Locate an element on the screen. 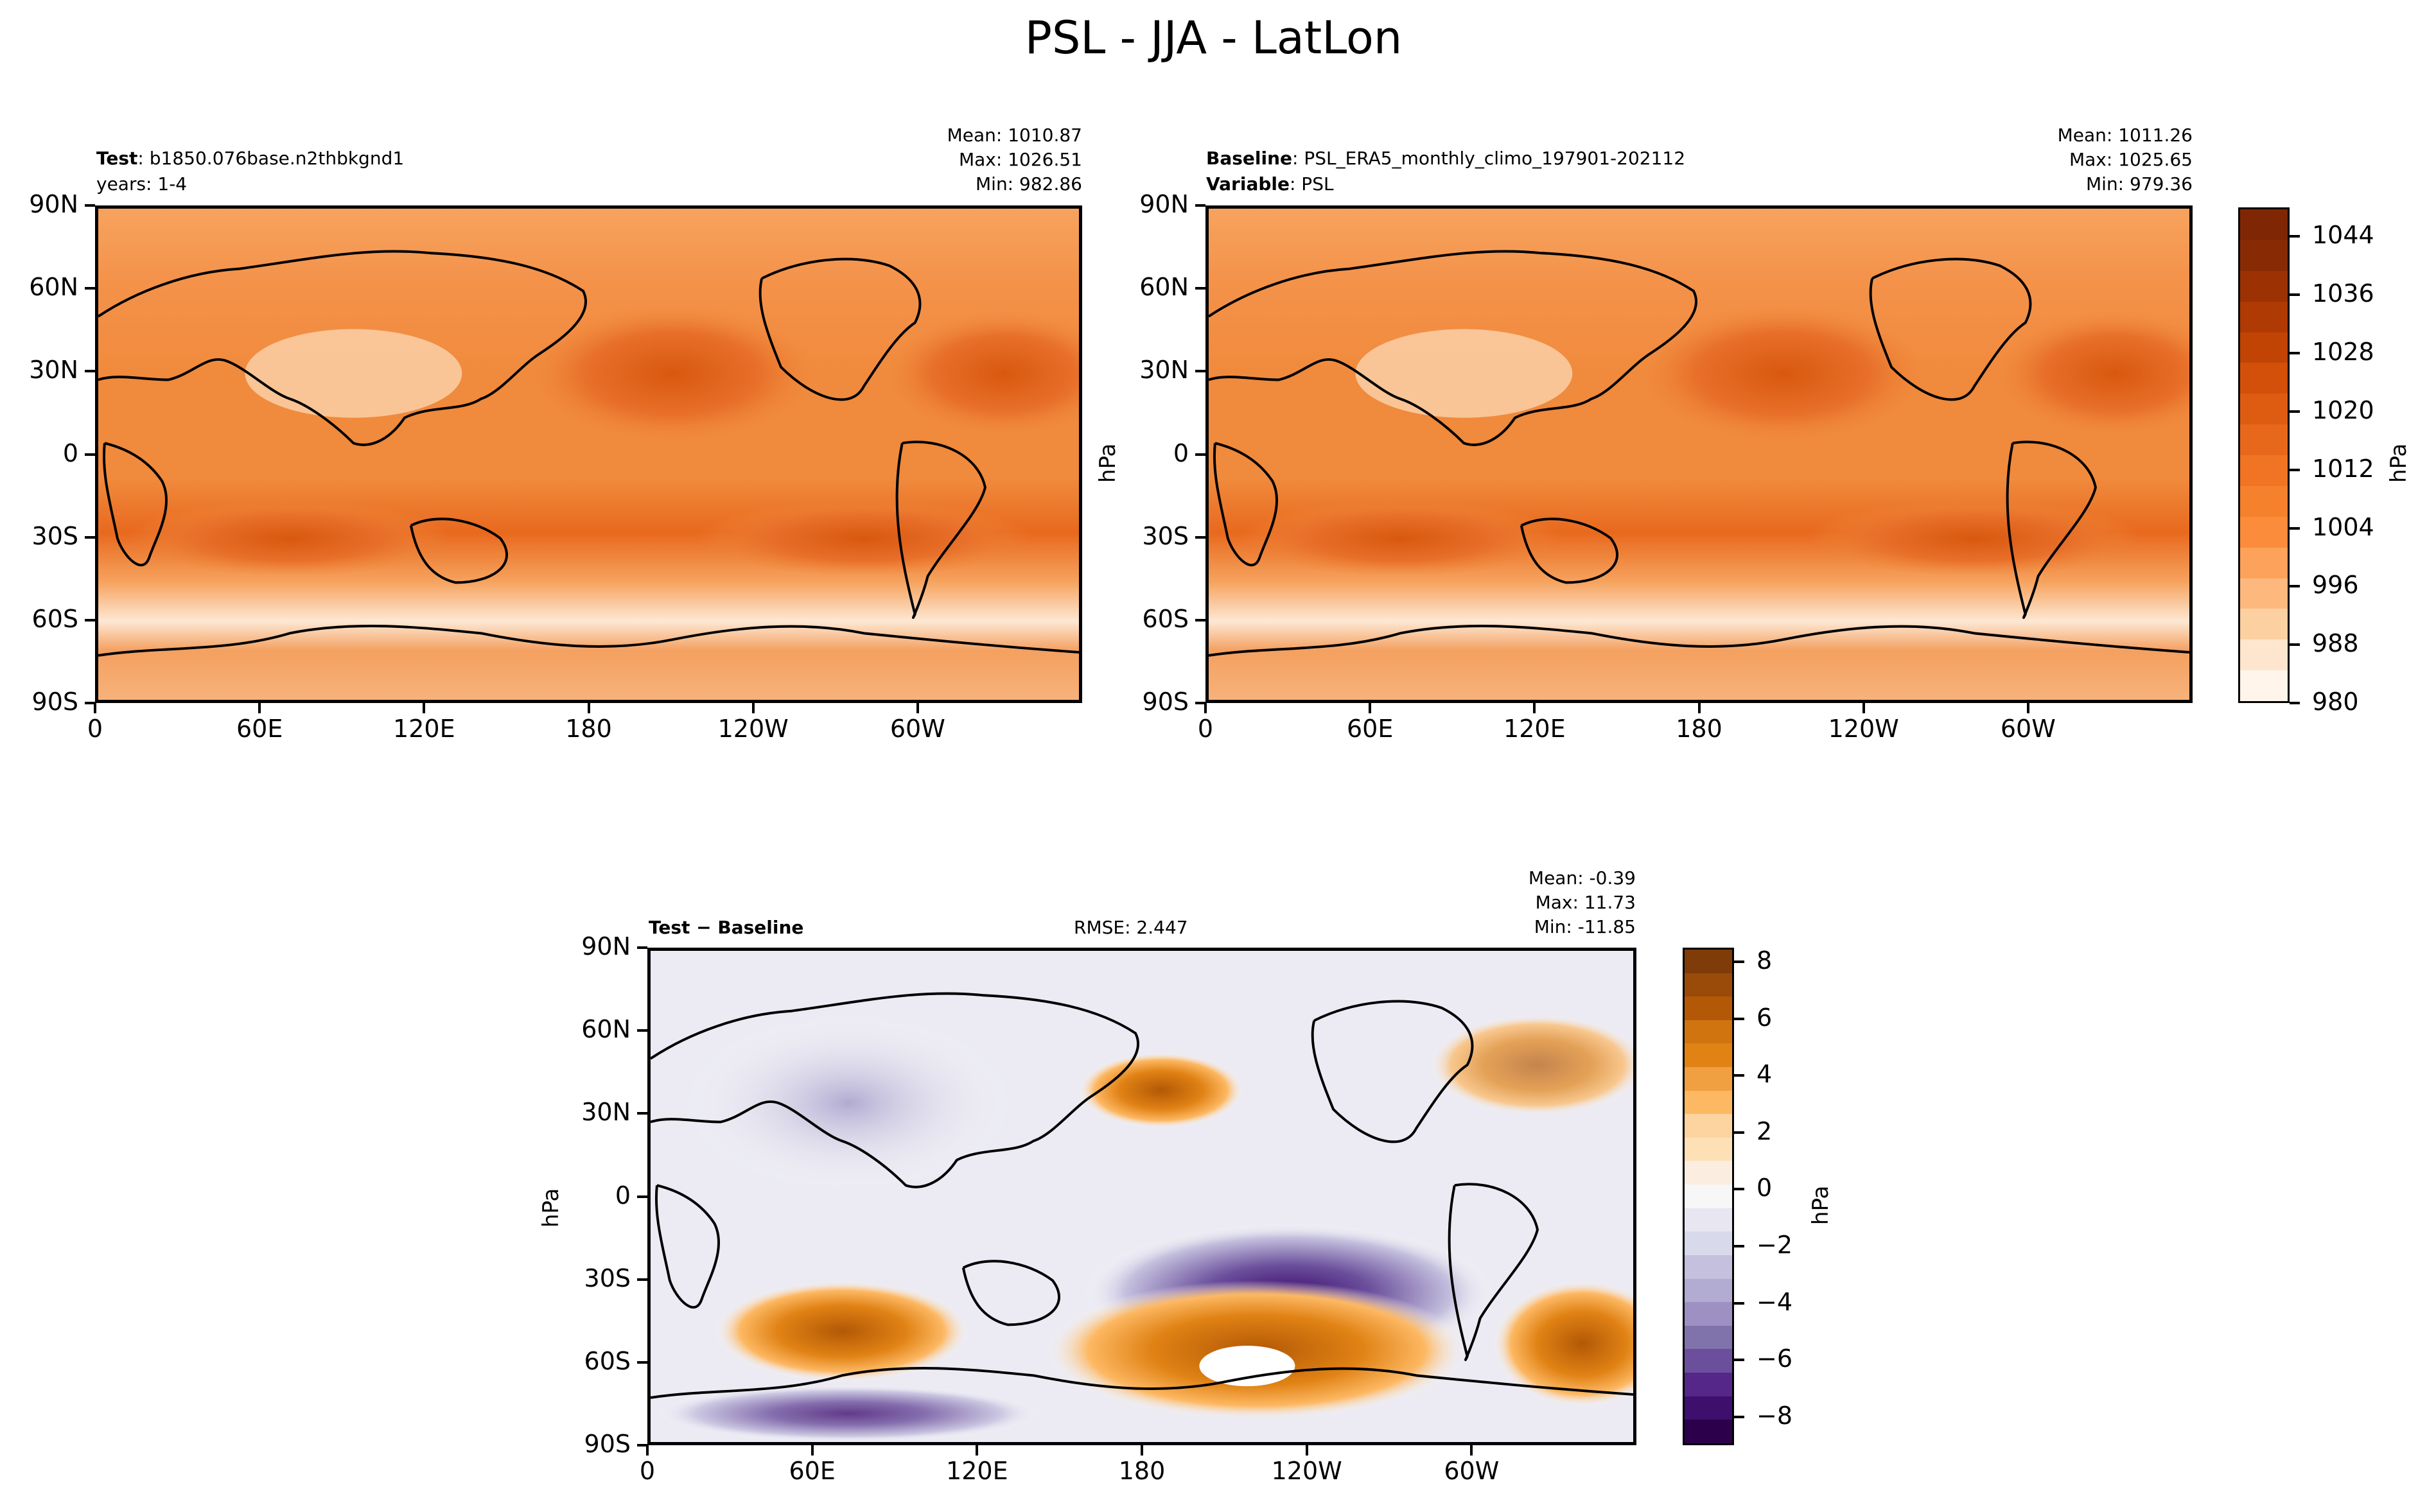 This screenshot has height=1512, width=2427. test-label: Test: b1850.076base.n2thbkgnd1 is located at coordinates (250, 158).